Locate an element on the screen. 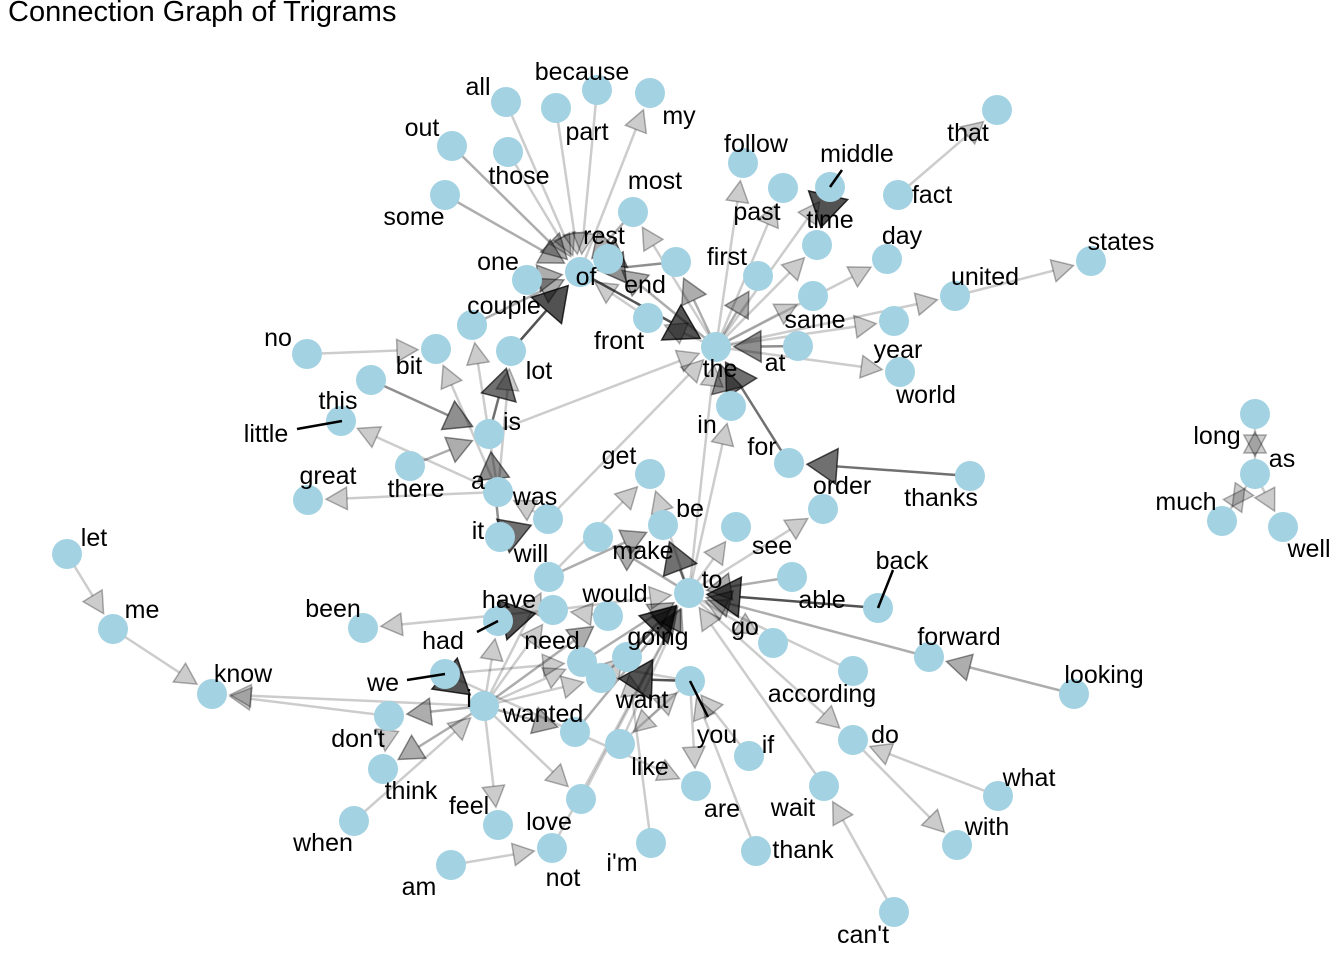  node-label-love: love is located at coordinates (549, 822).